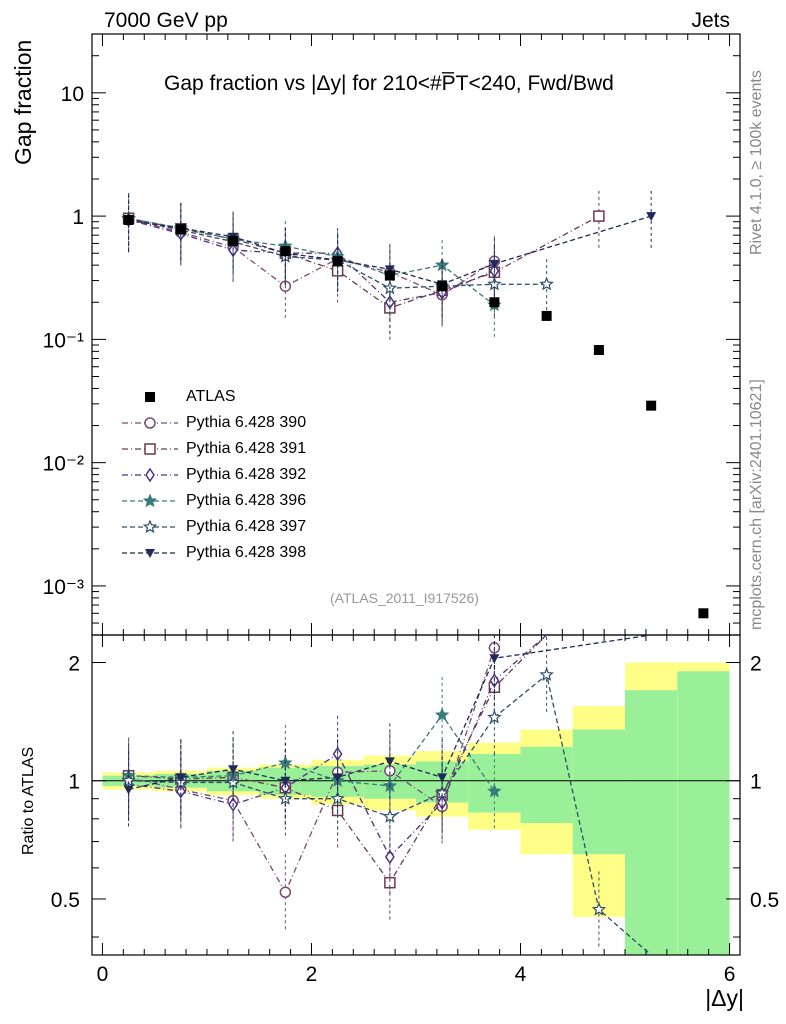 Image resolution: width=786 pixels, height=1024 pixels. What do you see at coordinates (521, 974) in the screenshot?
I see `x-tick-label: 4` at bounding box center [521, 974].